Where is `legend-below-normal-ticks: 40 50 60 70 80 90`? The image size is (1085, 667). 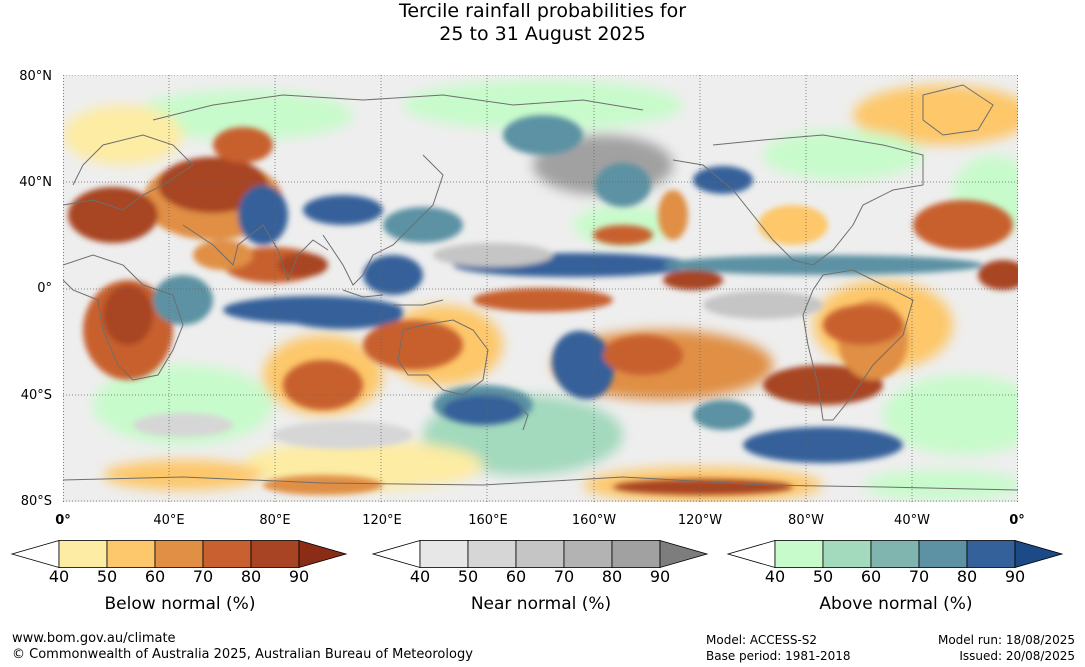
legend-below-normal-ticks: 40 50 60 70 80 90 is located at coordinates (180, 577).